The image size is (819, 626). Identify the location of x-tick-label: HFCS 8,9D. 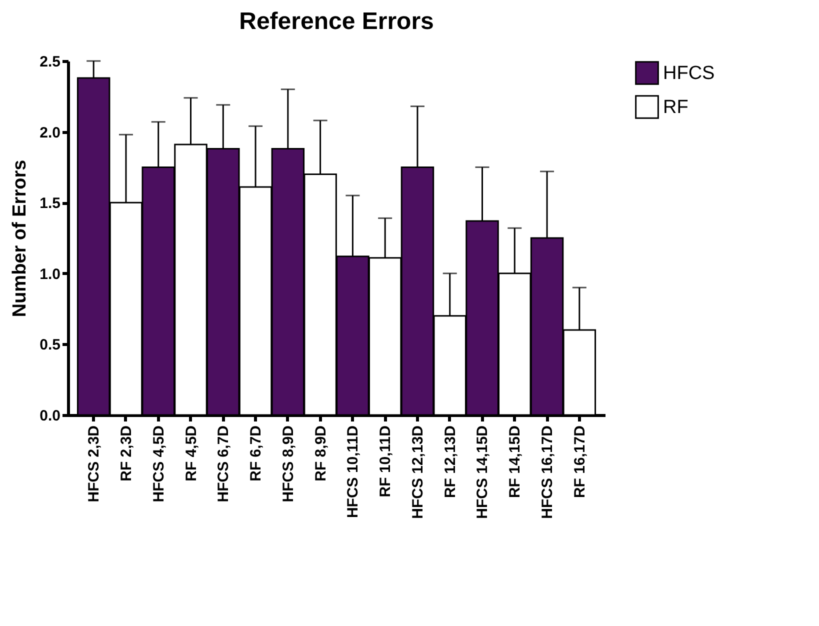
(288, 463).